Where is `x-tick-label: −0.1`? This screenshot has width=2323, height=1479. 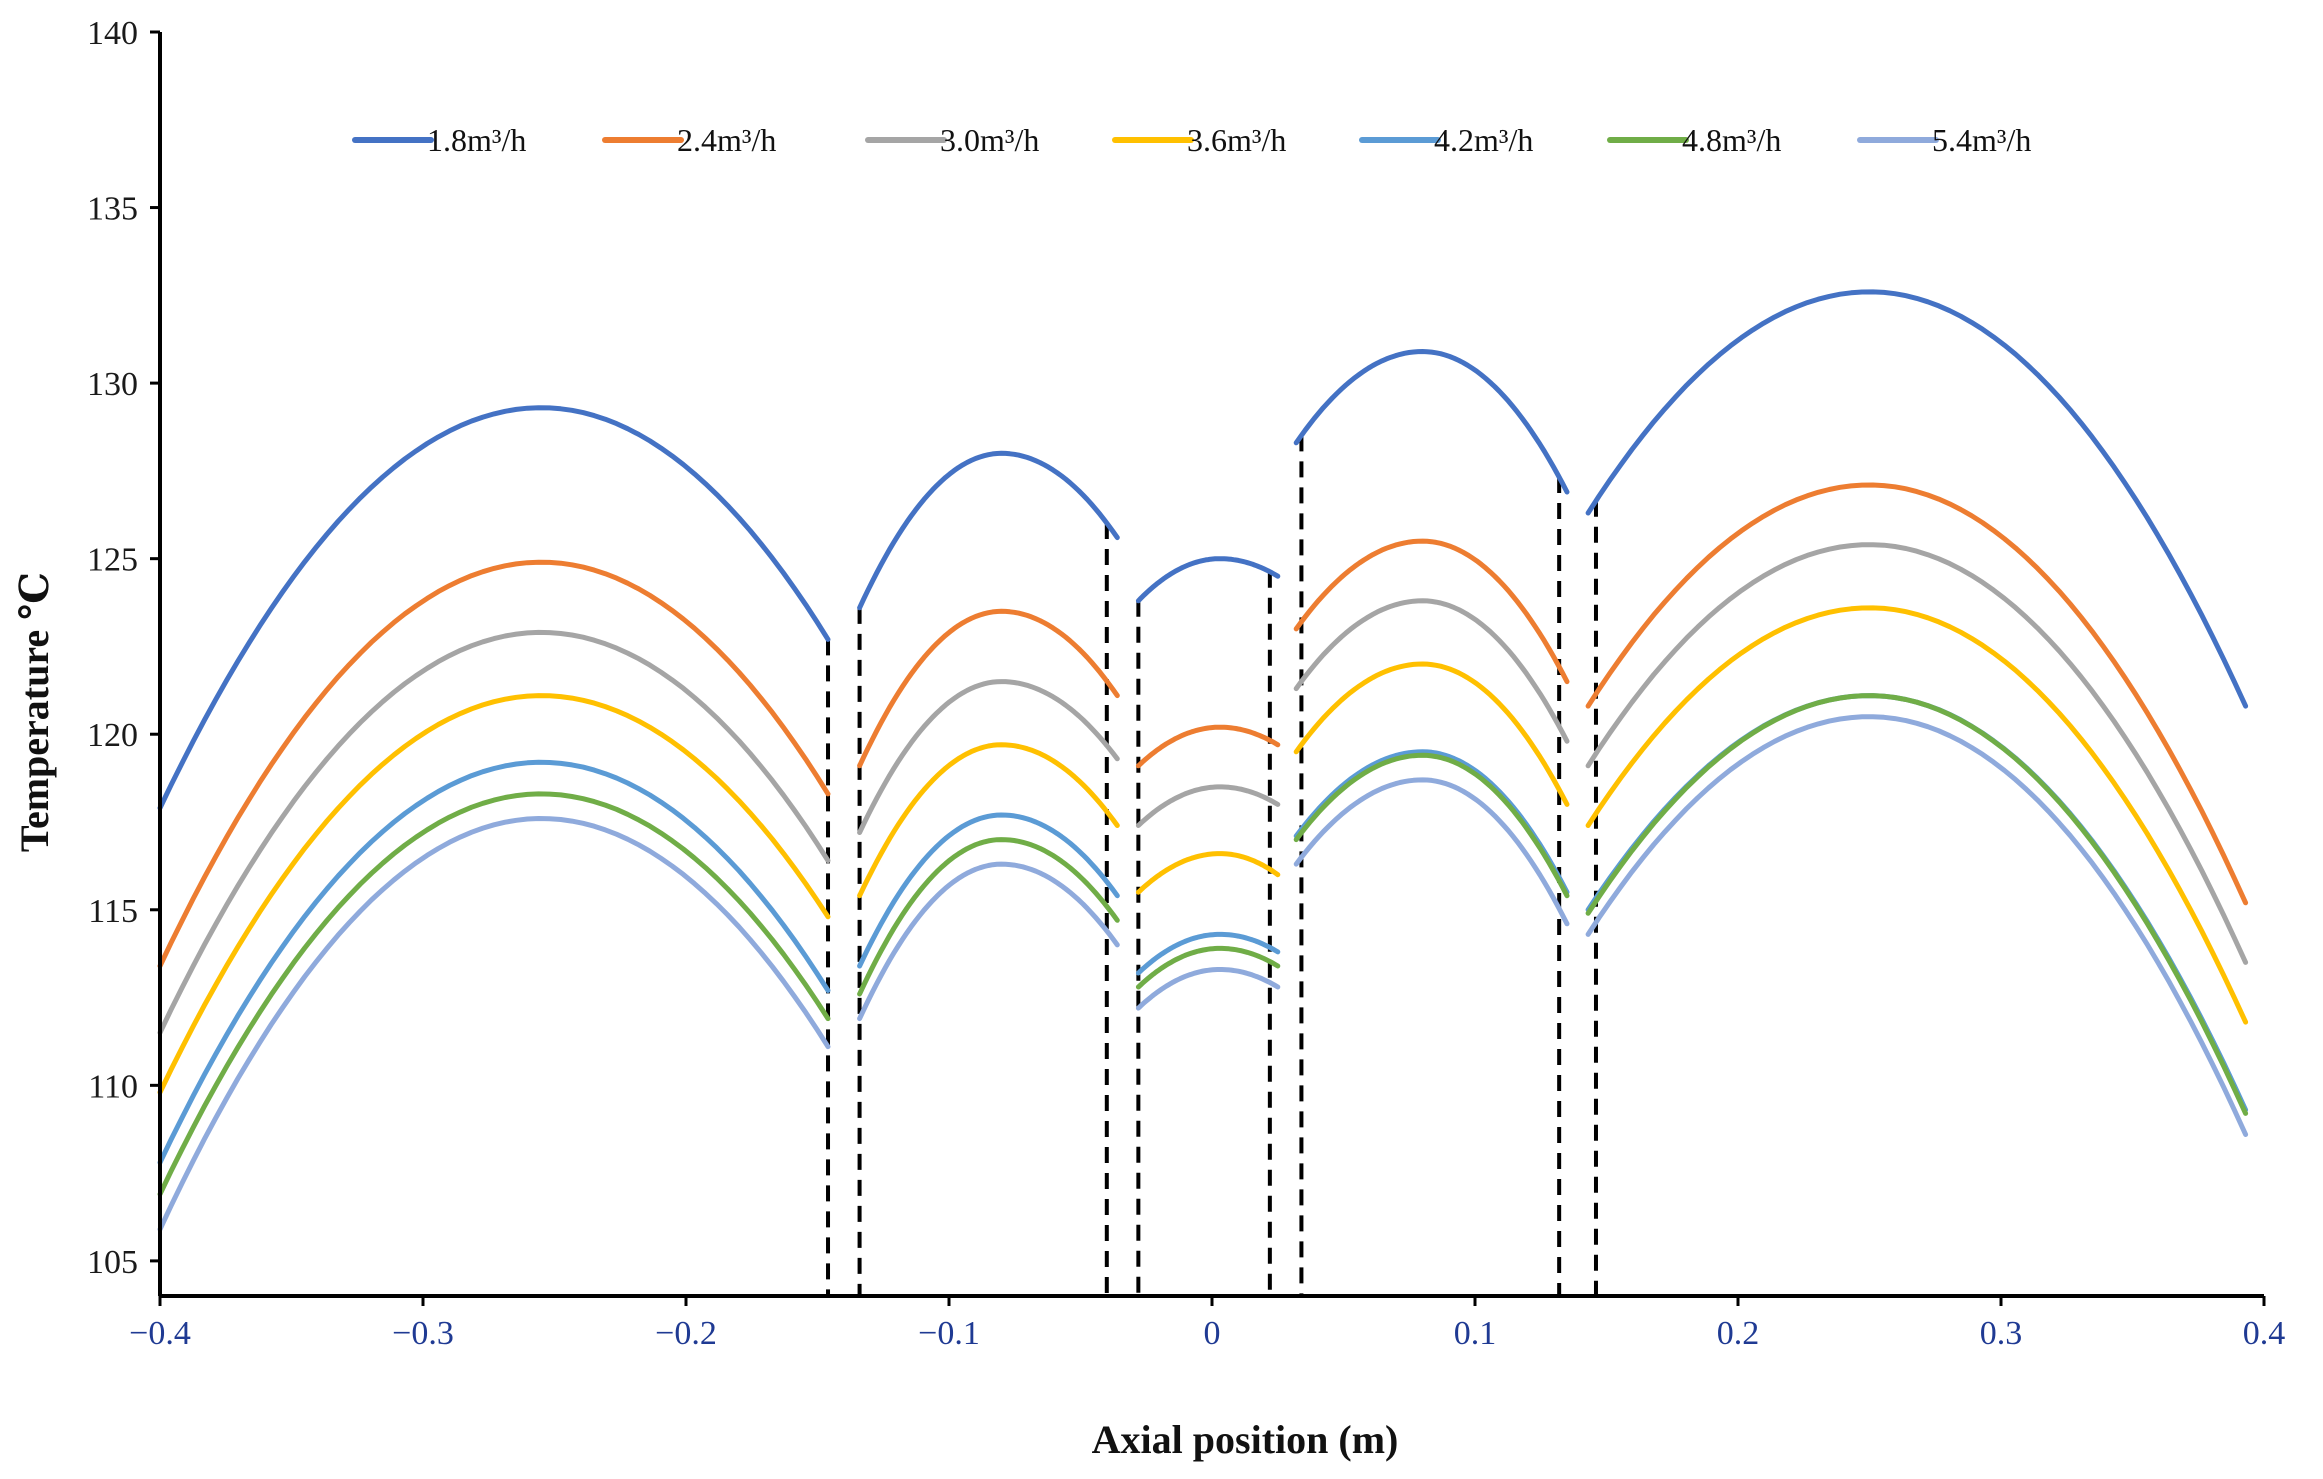 x-tick-label: −0.1 is located at coordinates (949, 1333).